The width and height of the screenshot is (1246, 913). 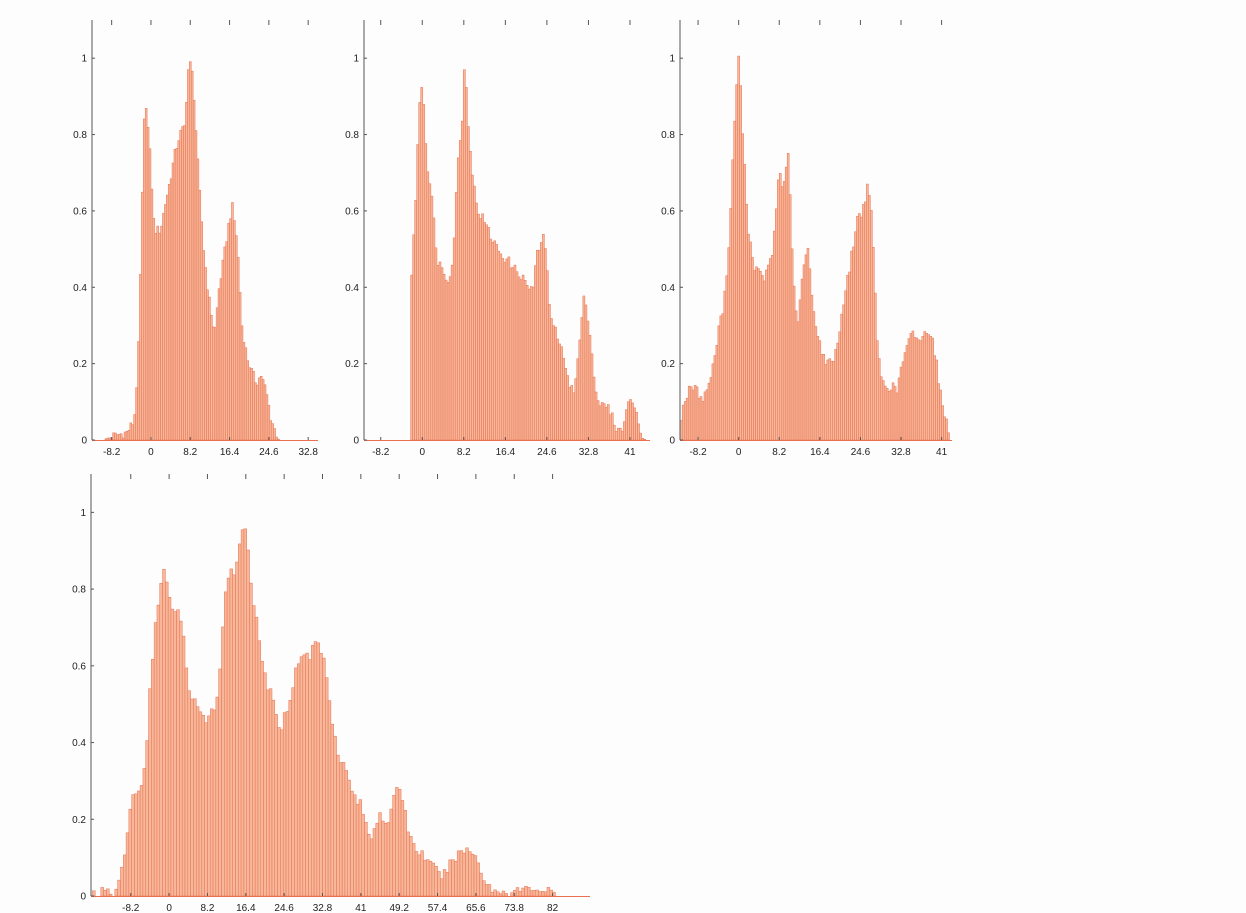 I want to click on x-tick-label: 8.2, so click(x=190, y=452).